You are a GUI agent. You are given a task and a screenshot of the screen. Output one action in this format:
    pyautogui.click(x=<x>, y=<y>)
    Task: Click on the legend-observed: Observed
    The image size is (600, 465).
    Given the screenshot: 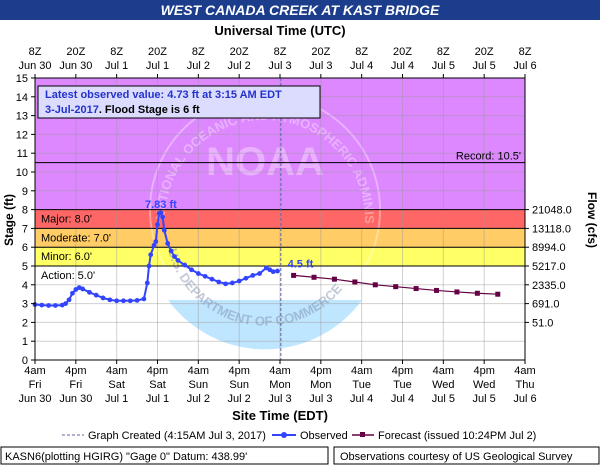 What is the action you would take?
    pyautogui.click(x=324, y=436)
    